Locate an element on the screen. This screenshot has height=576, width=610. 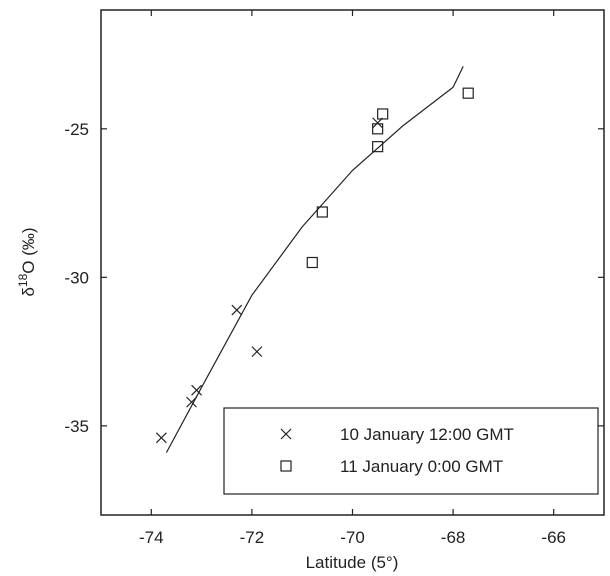
y-tick-label: -35 is located at coordinates (76, 426).